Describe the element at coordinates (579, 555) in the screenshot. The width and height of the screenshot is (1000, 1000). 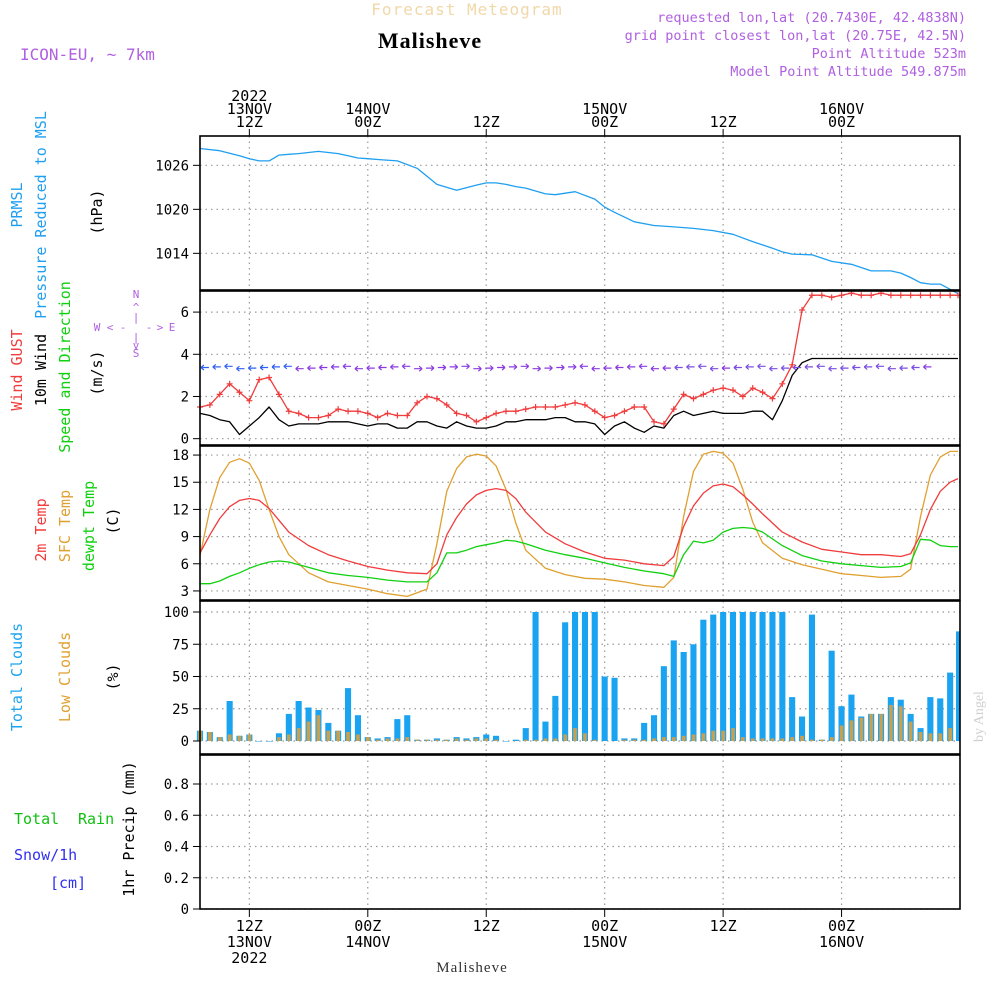
I see `dewpt-temp-line` at that location.